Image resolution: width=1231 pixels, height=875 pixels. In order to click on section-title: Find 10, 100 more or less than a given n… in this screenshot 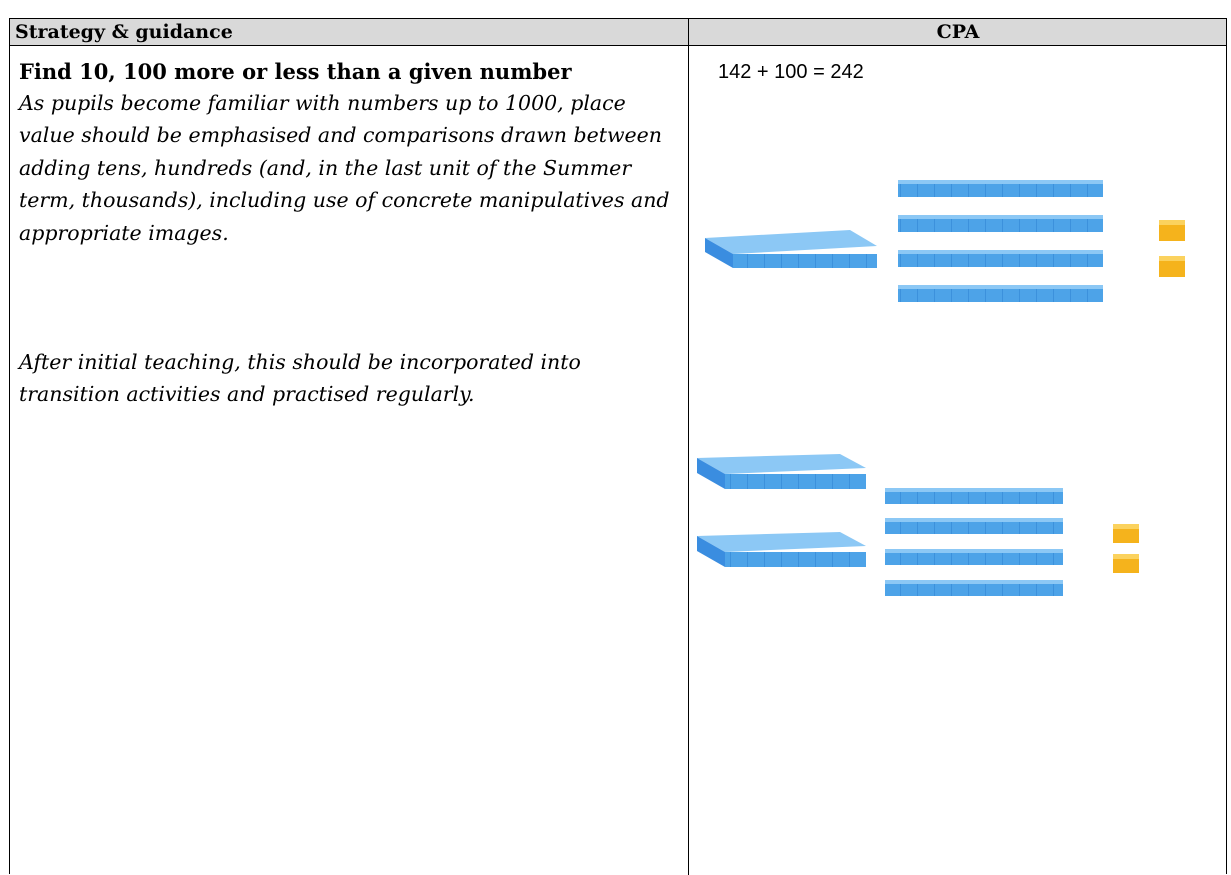, I will do `click(295, 71)`.